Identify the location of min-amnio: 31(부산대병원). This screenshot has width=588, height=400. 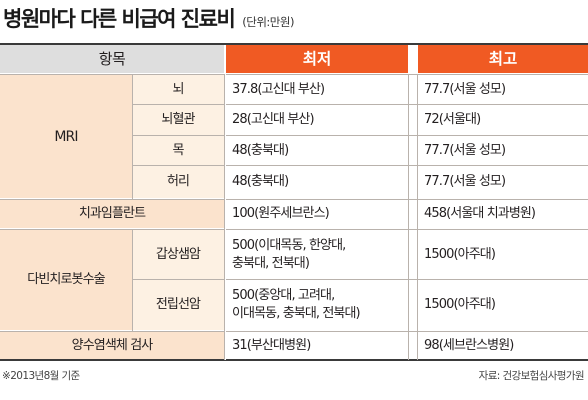
(317, 345).